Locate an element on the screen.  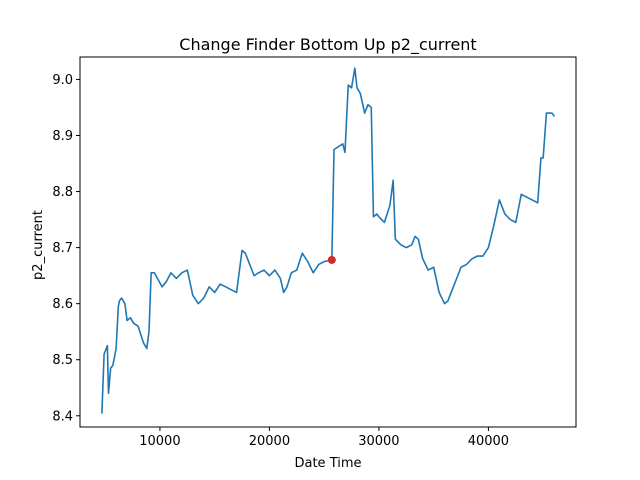
y-tick-label: 8.9 is located at coordinates (62, 136).